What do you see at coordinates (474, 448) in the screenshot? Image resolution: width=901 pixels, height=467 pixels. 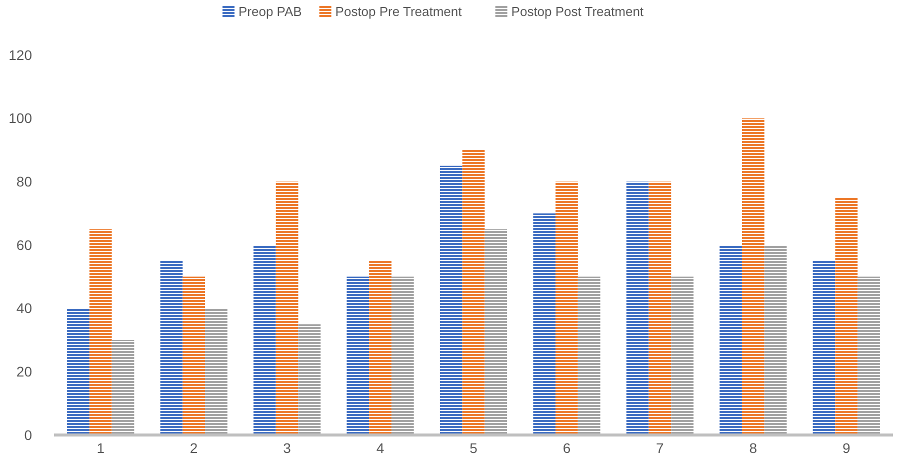 I see `x-tick-label: 5` at bounding box center [474, 448].